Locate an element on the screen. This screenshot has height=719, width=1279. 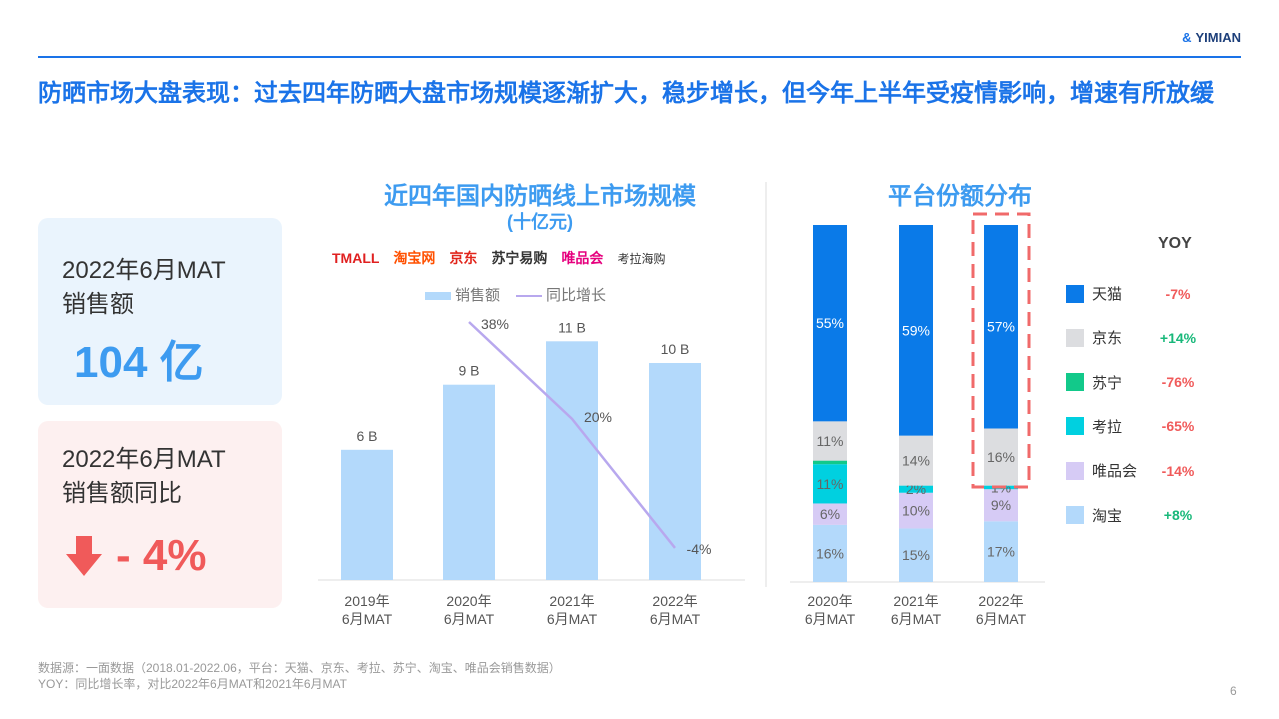
sales-label: 2022年6月MAT 销售额 is located at coordinates (144, 288).